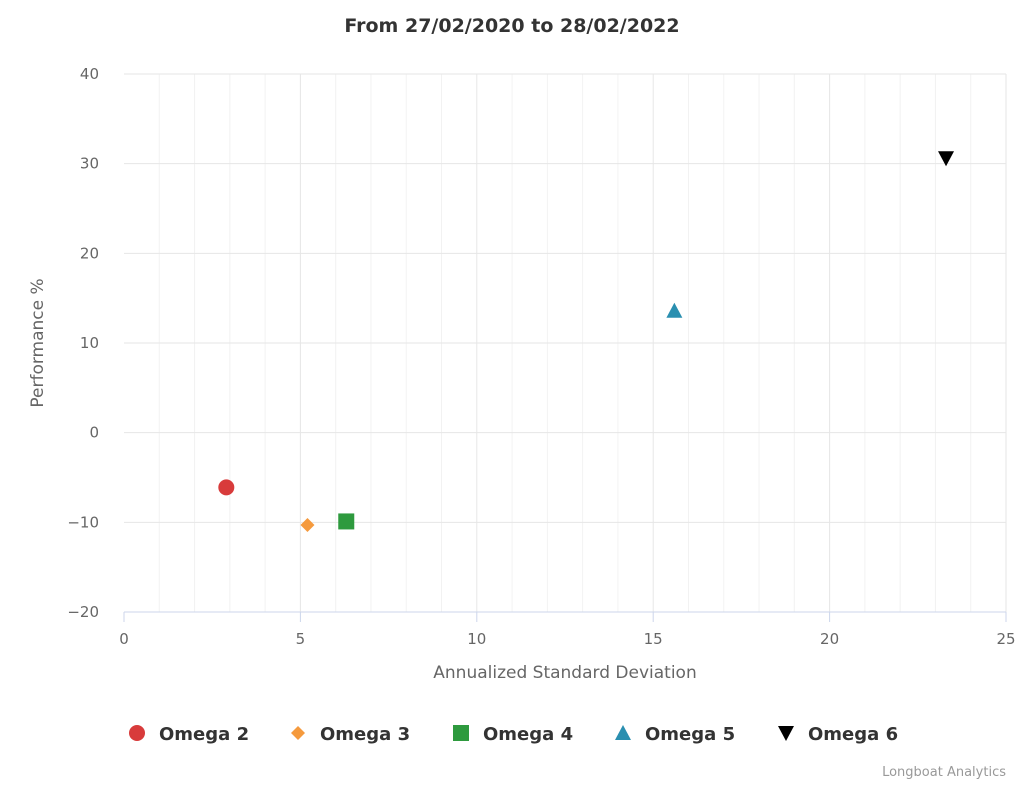  Describe the element at coordinates (301, 639) in the screenshot. I see `x-tick-label: 5` at that location.